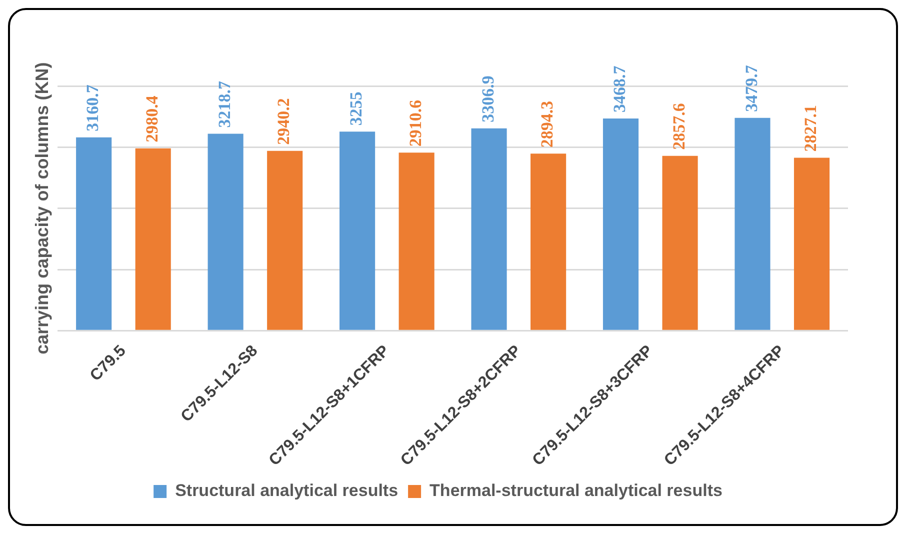  I want to click on data-label: 3468.7, so click(620, 88).